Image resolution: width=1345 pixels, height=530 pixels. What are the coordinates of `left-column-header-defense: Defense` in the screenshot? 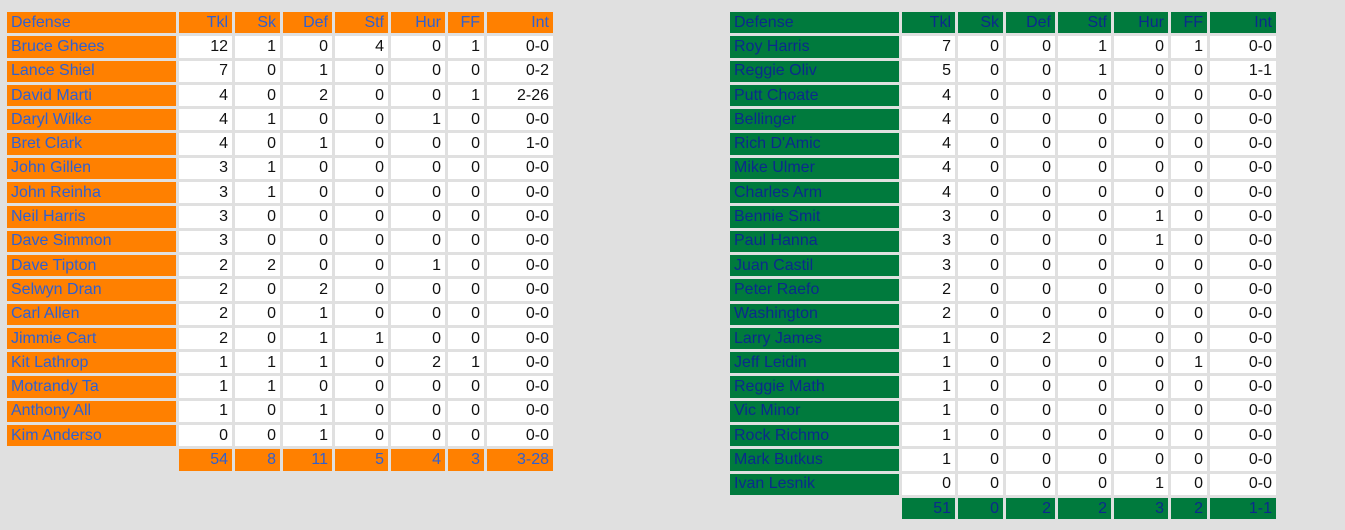 It's located at (91, 23).